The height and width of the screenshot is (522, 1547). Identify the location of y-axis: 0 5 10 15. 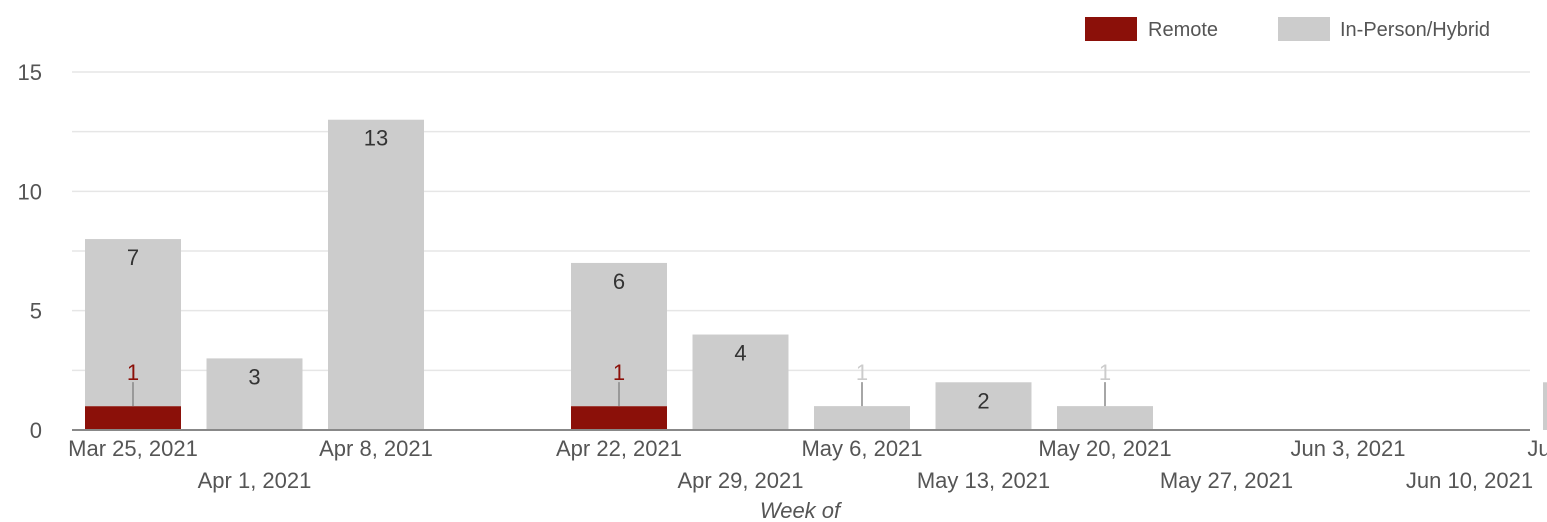
(30, 251).